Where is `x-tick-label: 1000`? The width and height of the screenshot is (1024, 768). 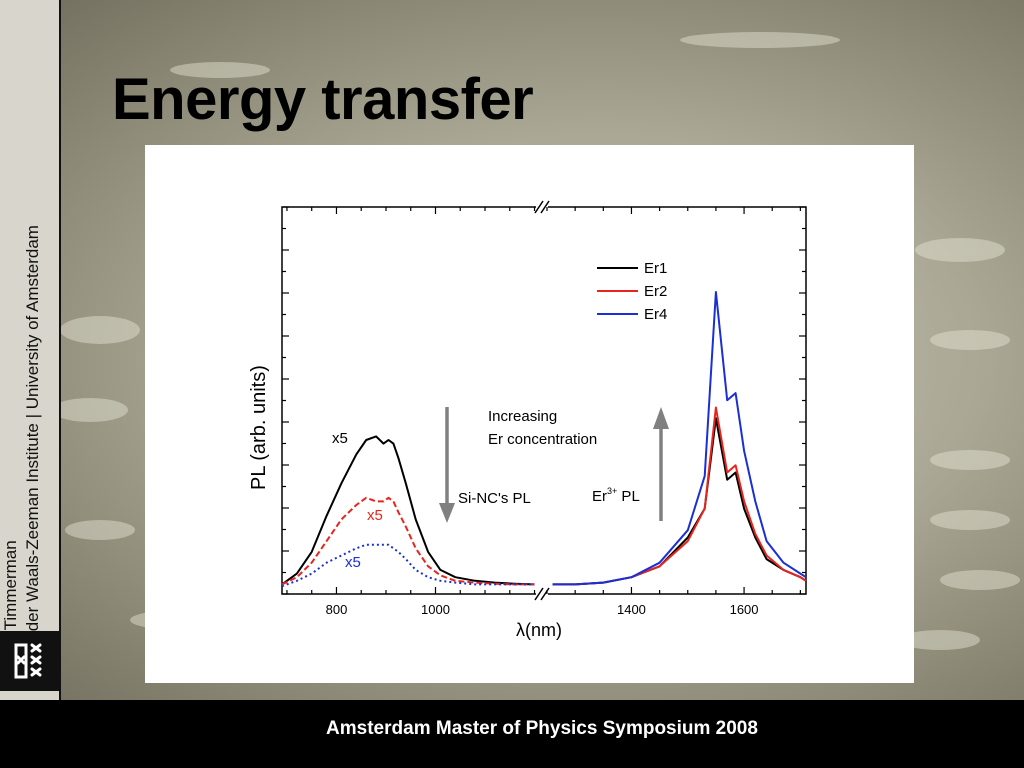 x-tick-label: 1000 is located at coordinates (435, 609).